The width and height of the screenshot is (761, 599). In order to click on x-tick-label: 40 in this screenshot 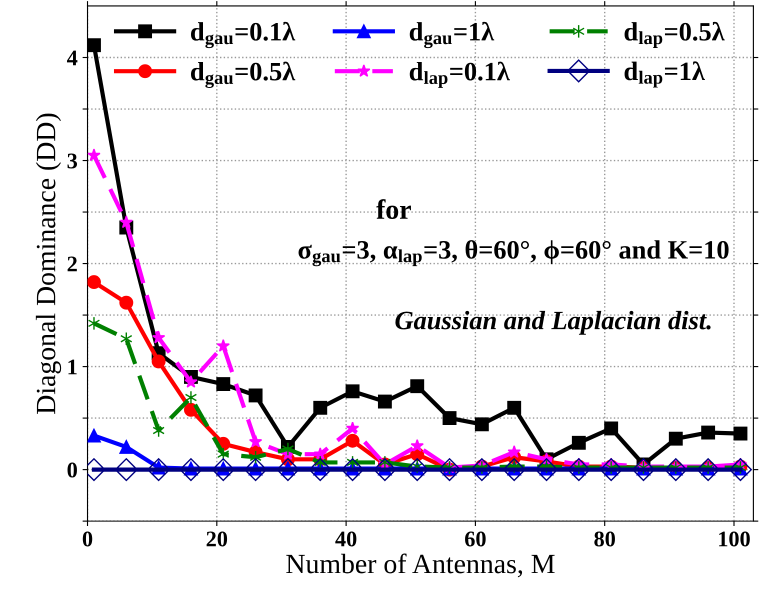, I will do `click(345, 538)`.